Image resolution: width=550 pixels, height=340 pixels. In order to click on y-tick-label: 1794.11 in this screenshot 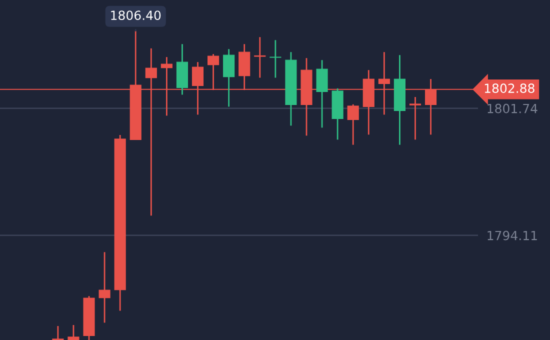, I will do `click(512, 235)`.